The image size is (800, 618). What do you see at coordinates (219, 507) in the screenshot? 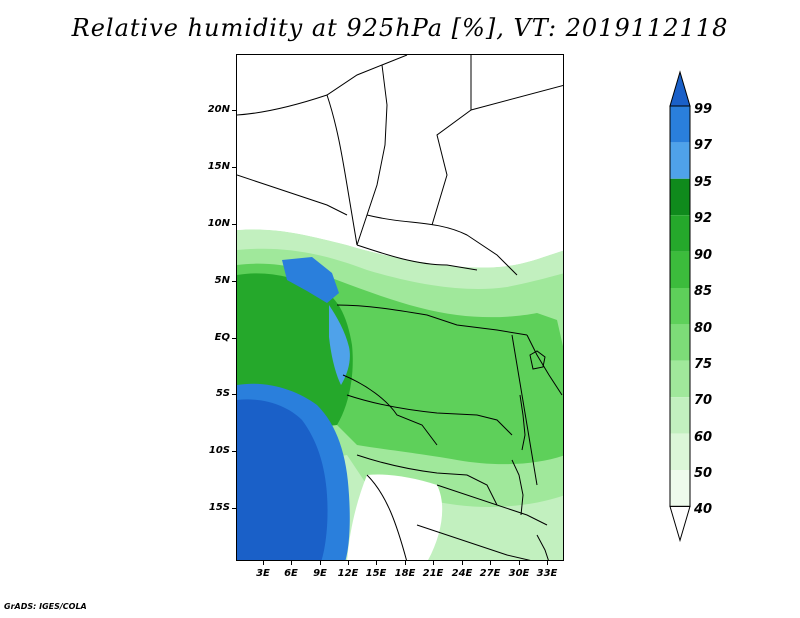
I see `lat-label-15s: 15S` at bounding box center [219, 507].